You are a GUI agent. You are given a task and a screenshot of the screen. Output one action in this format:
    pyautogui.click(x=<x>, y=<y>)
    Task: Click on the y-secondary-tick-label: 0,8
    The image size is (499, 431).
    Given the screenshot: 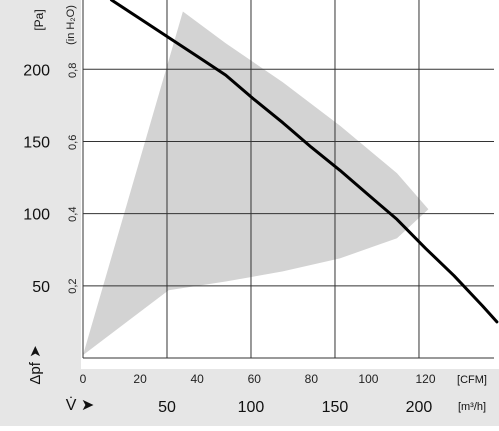 What is the action you would take?
    pyautogui.click(x=73, y=70)
    